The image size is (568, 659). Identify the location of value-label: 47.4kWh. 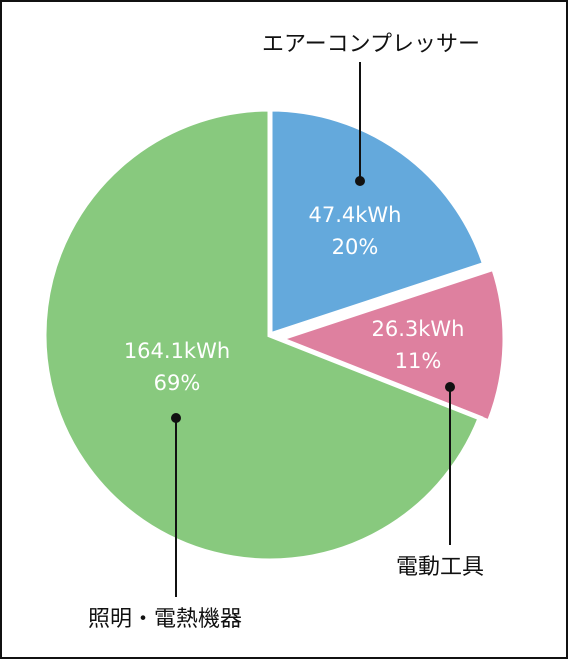
(355, 215).